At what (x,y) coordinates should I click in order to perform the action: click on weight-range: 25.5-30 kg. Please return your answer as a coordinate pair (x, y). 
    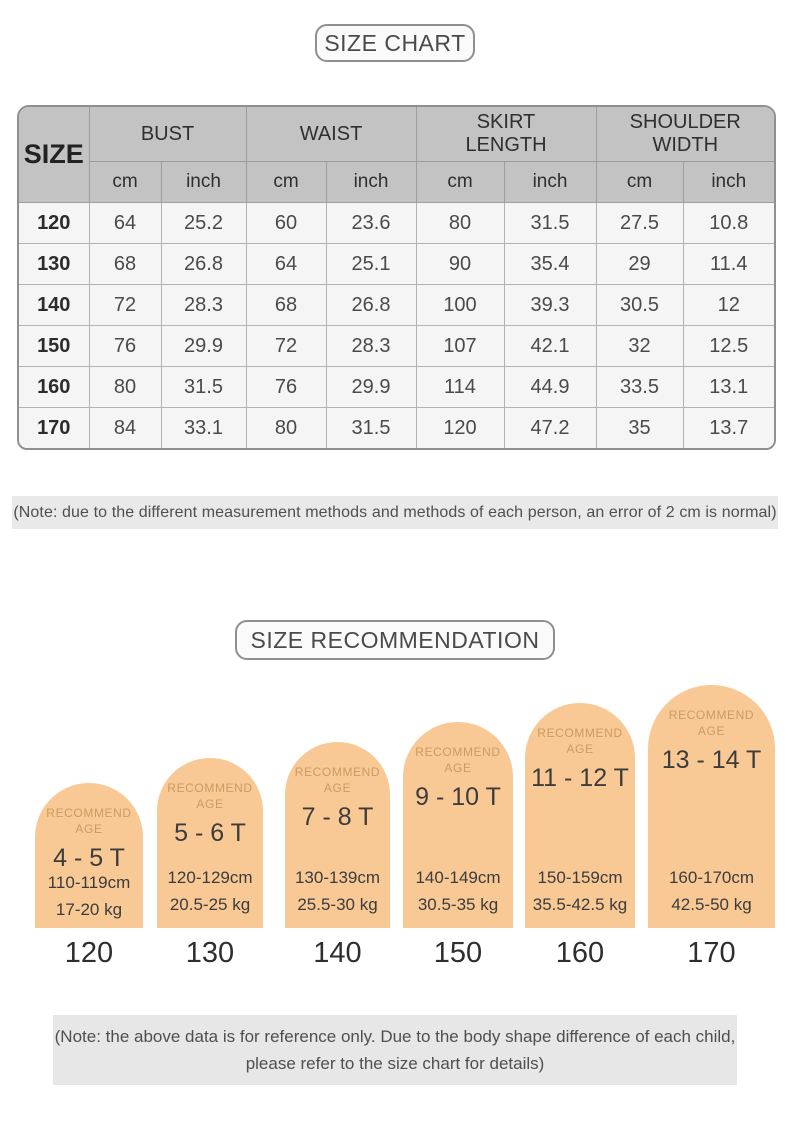
    Looking at the image, I should click on (337, 904).